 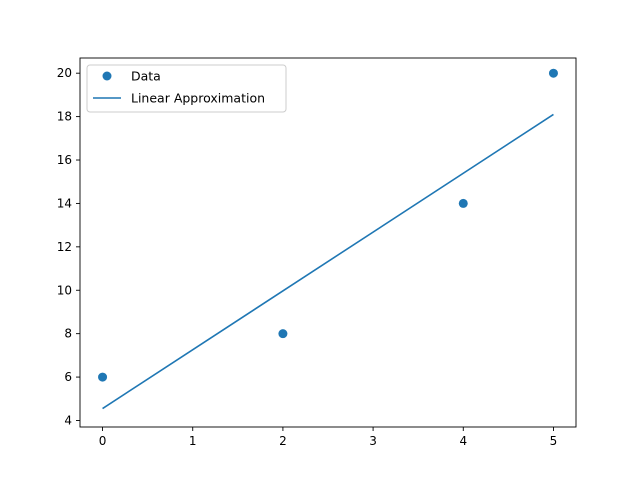 What do you see at coordinates (64, 160) in the screenshot?
I see `y-tick-label: 16` at bounding box center [64, 160].